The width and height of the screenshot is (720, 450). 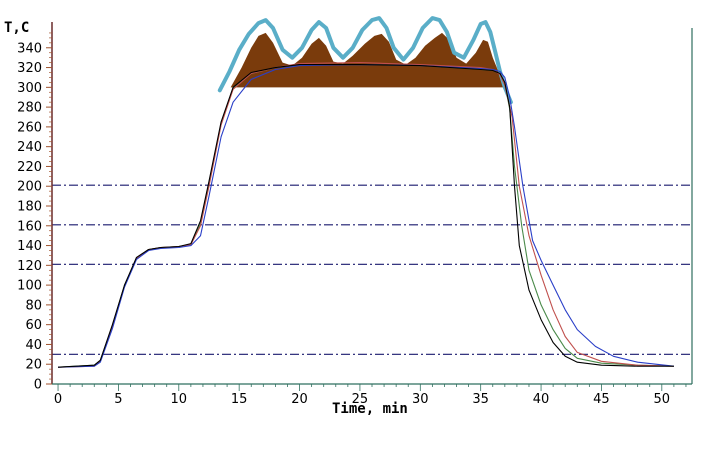 What do you see at coordinates (38, 385) in the screenshot?
I see `y-tick-label: 0` at bounding box center [38, 385].